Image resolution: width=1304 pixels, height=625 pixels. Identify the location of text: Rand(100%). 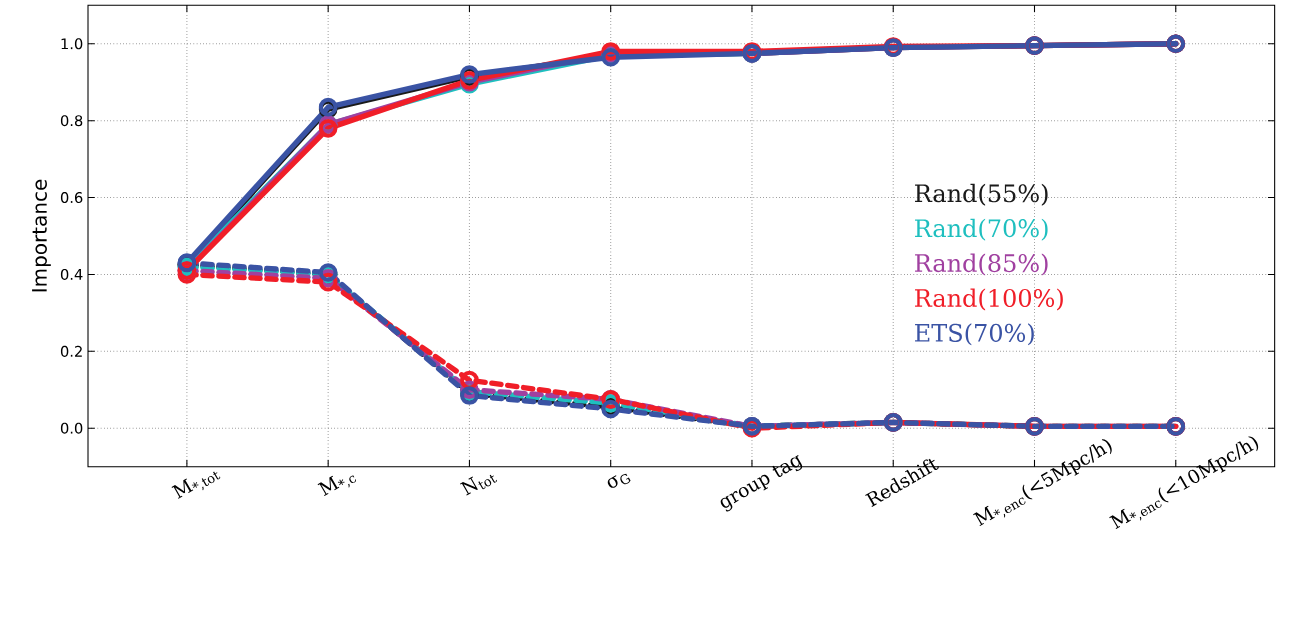
(989, 299).